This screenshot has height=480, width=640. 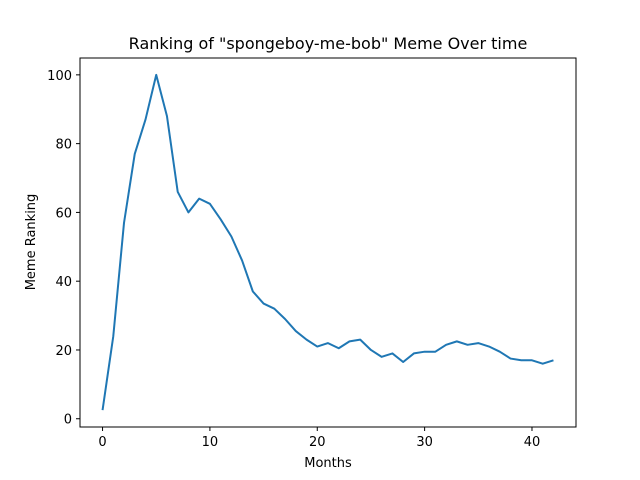 What do you see at coordinates (63, 351) in the screenshot?
I see `y-tick-label: 20` at bounding box center [63, 351].